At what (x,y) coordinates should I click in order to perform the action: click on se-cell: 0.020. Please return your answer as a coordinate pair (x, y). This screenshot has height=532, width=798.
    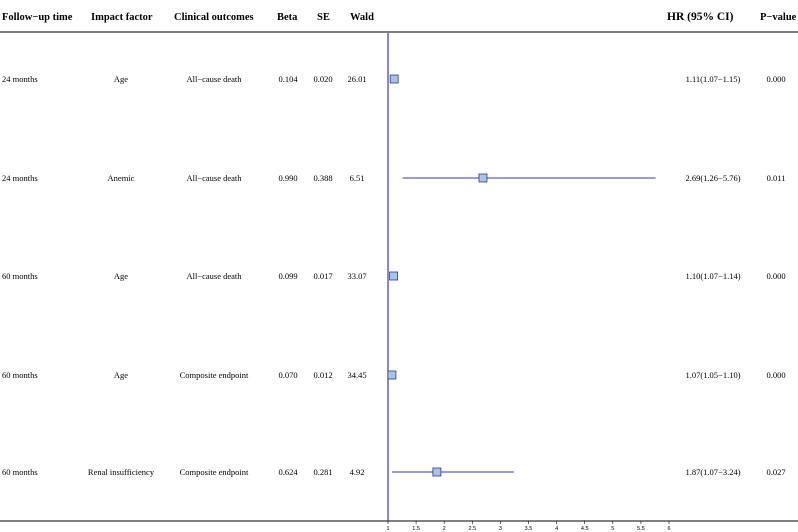
    Looking at the image, I should click on (322, 79).